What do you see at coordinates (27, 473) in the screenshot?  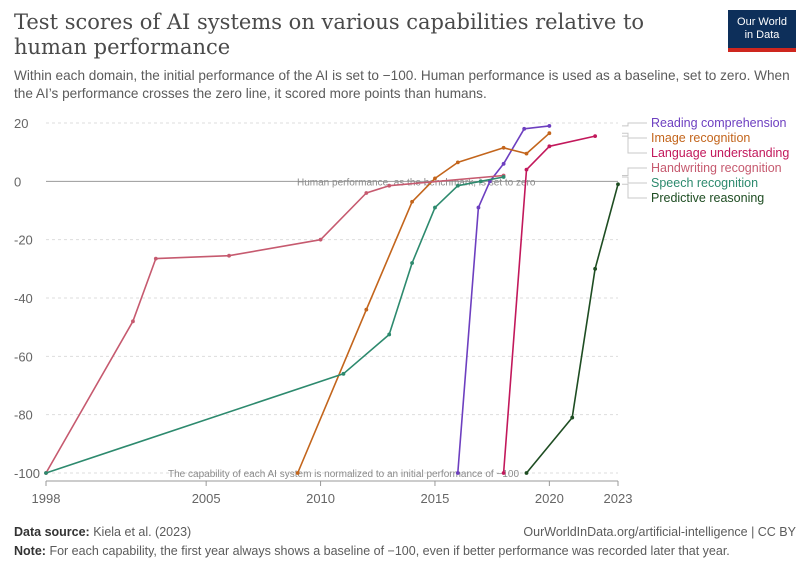 I see `y-tick-label: -100` at bounding box center [27, 473].